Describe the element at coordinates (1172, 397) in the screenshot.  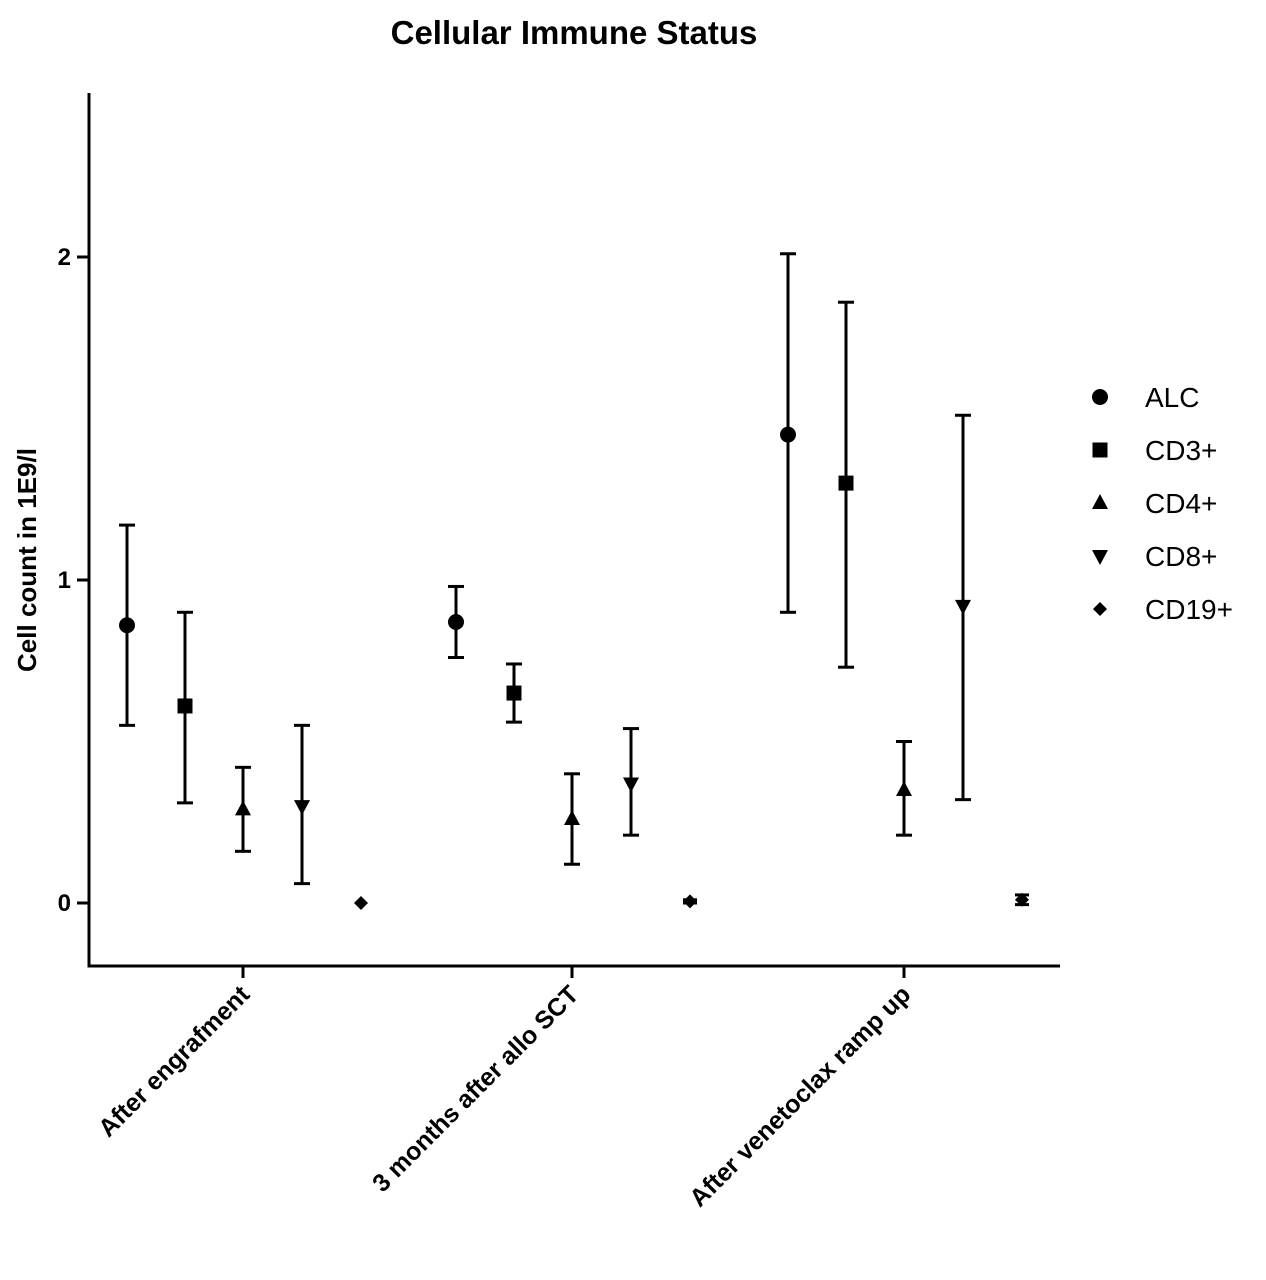
I see `legend-label: ALC` at that location.